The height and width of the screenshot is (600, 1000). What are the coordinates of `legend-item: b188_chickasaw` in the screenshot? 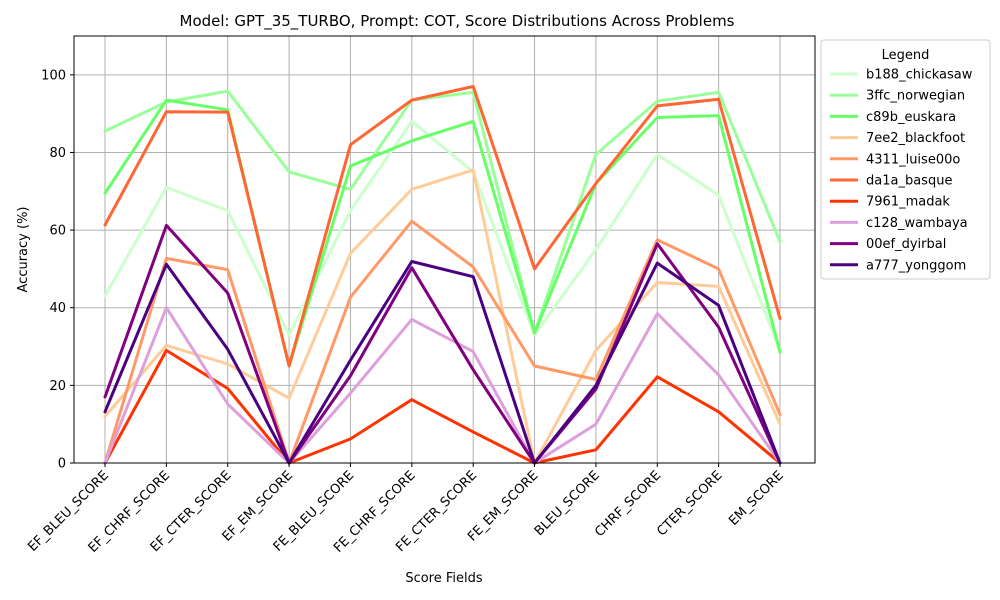 It's located at (901, 75).